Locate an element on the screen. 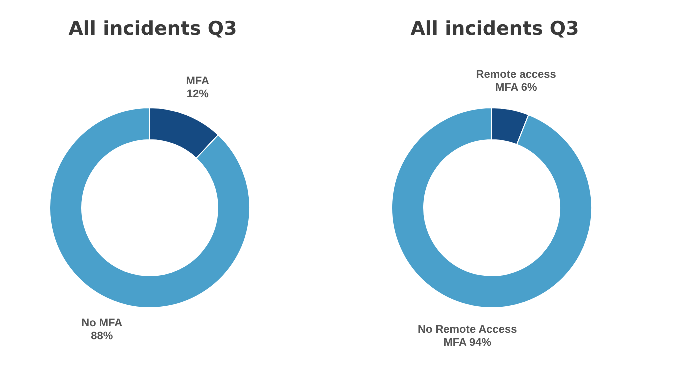 This screenshot has width=700, height=365. data-label: 12% is located at coordinates (198, 94).